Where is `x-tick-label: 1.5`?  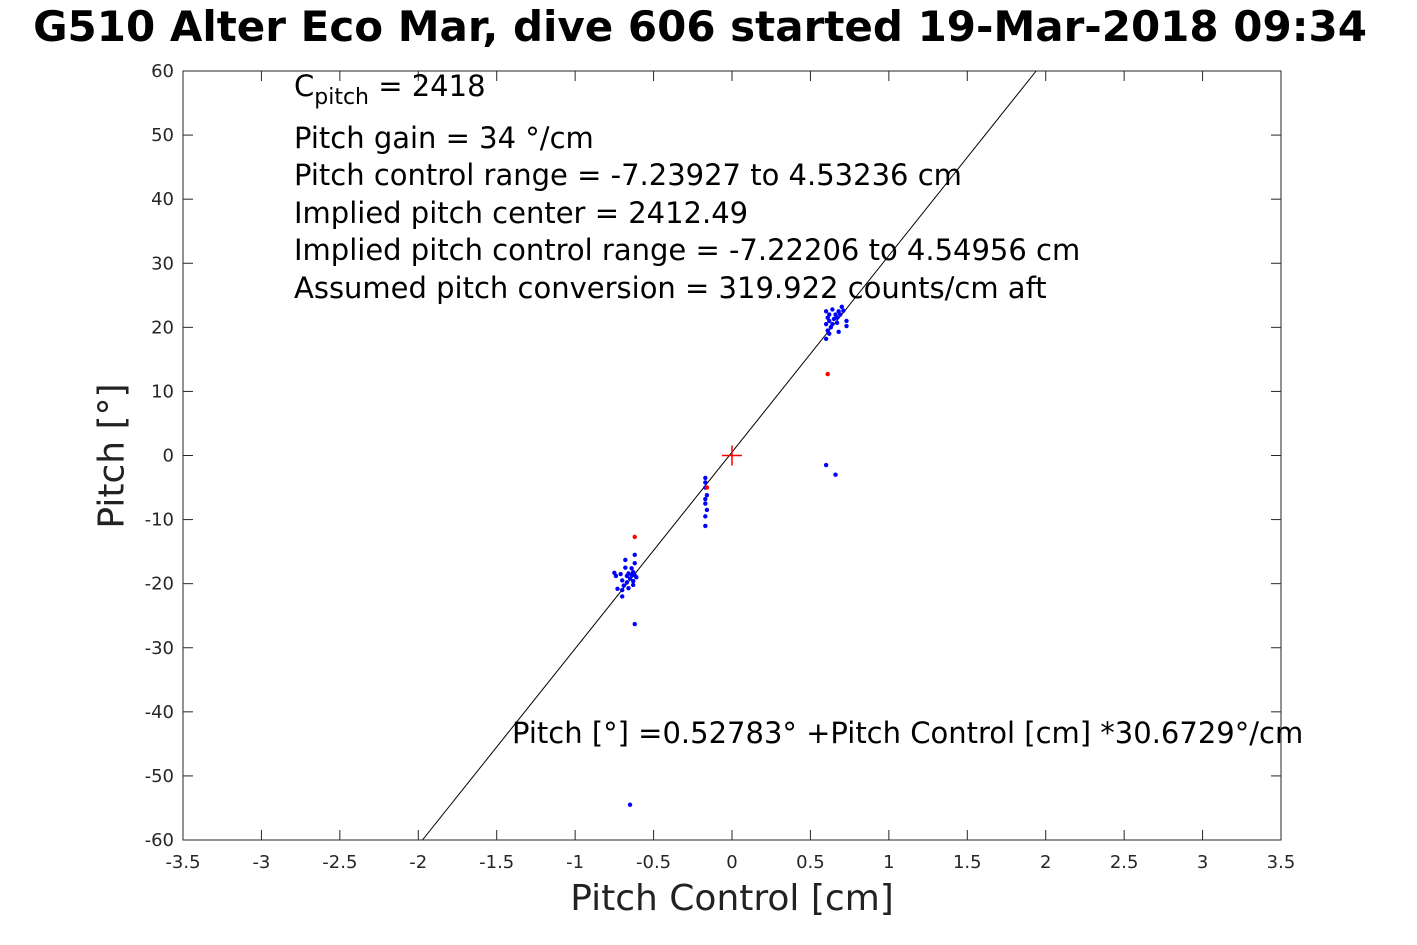 x-tick-label: 1.5 is located at coordinates (967, 862).